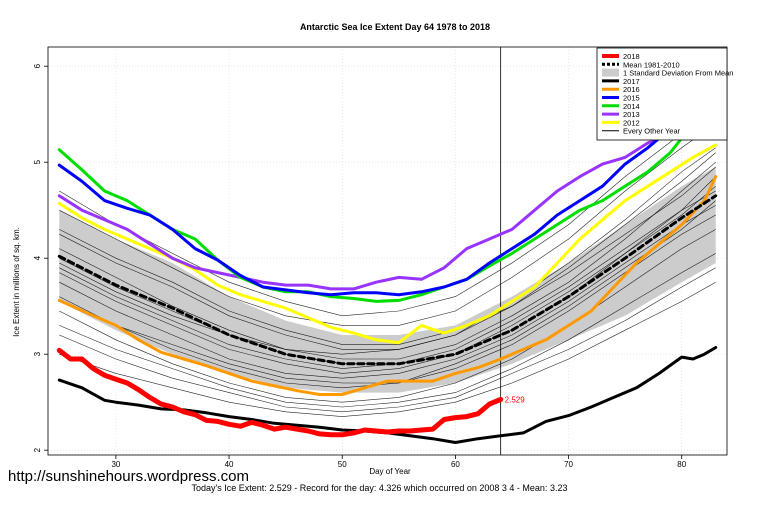 The image size is (759, 505). Describe the element at coordinates (115, 464) in the screenshot. I see `x-tick-label: 30` at that location.